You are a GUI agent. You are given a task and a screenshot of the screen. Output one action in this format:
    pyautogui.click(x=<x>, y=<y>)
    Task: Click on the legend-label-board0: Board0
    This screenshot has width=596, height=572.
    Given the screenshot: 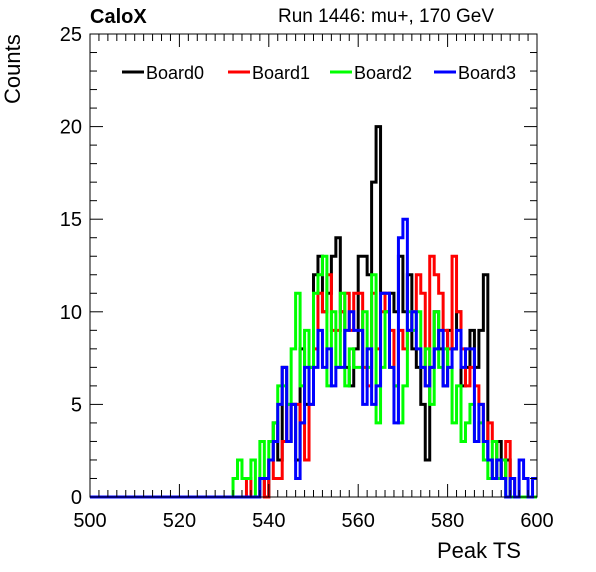 What is the action you would take?
    pyautogui.click(x=175, y=73)
    